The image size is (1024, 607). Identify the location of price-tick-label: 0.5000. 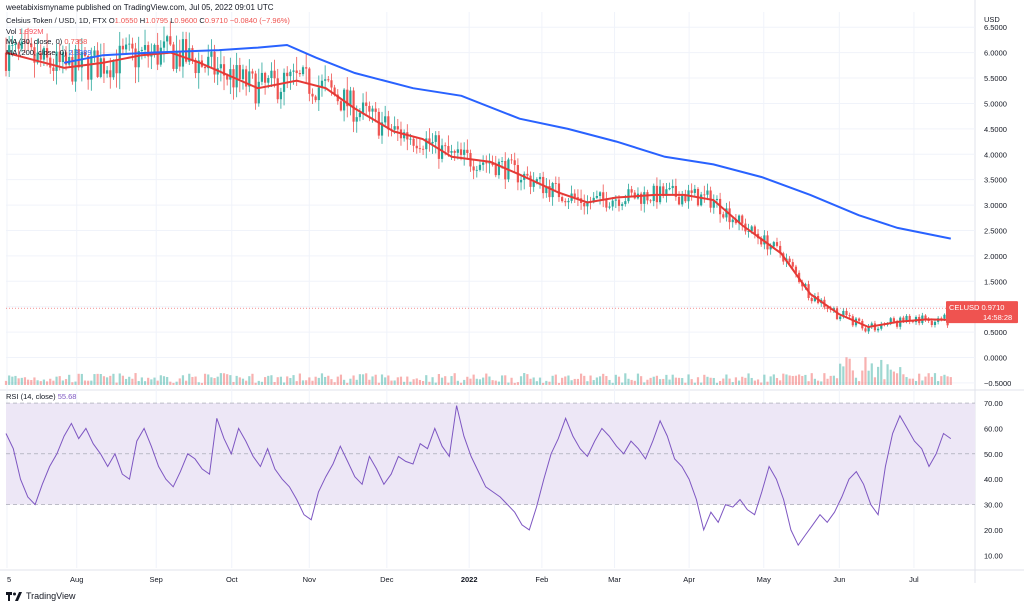
(995, 332).